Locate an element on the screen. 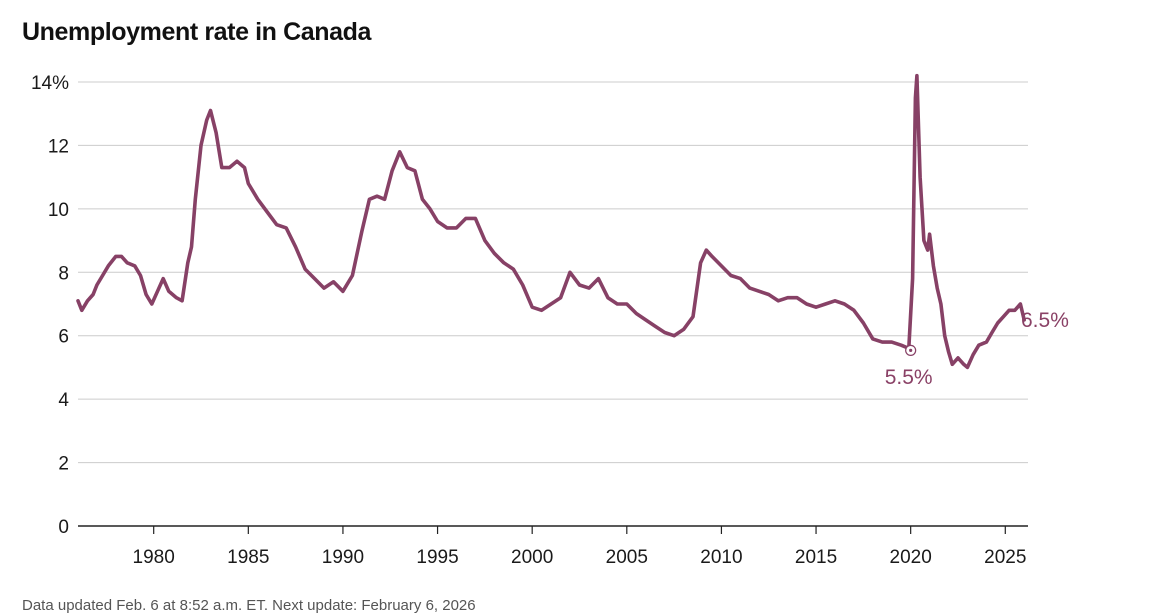  x-tick-label: 1980 is located at coordinates (154, 557).